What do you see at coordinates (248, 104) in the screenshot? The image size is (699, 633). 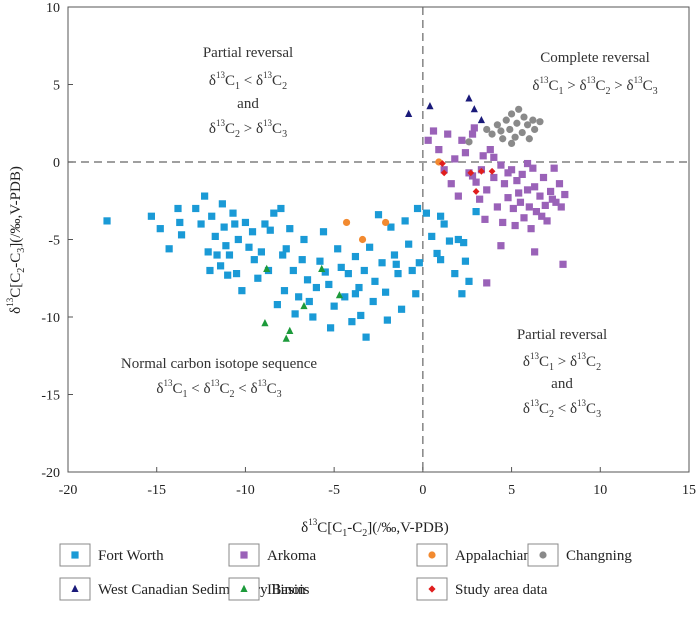 I see `annotation-and: and` at bounding box center [248, 104].